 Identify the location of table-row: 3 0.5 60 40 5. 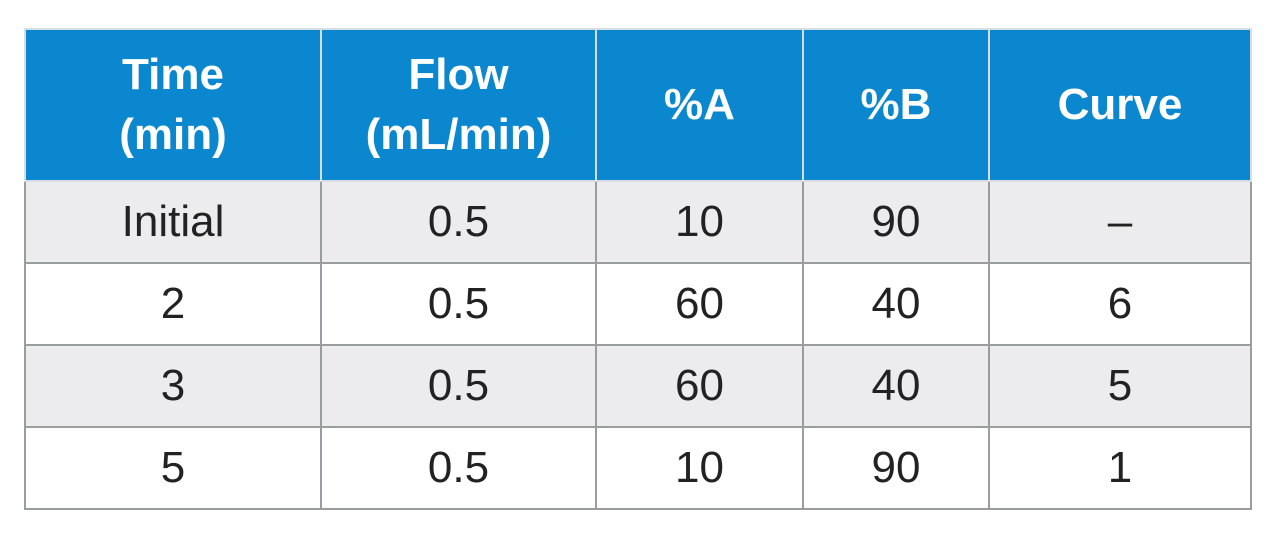
(638, 386).